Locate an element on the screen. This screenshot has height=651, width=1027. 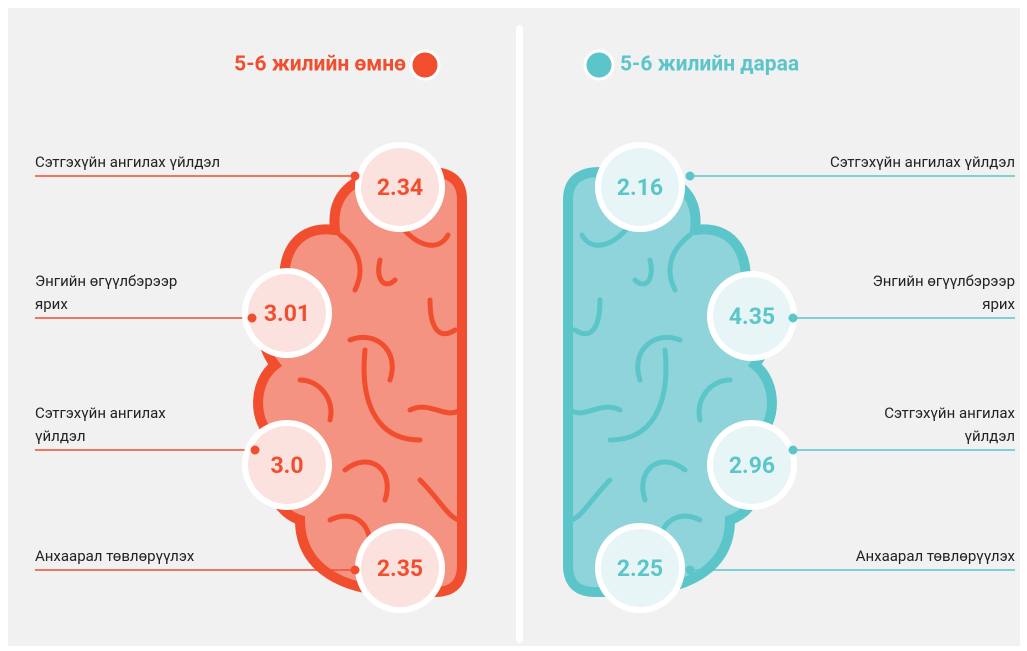
divider is located at coordinates (519, 334).